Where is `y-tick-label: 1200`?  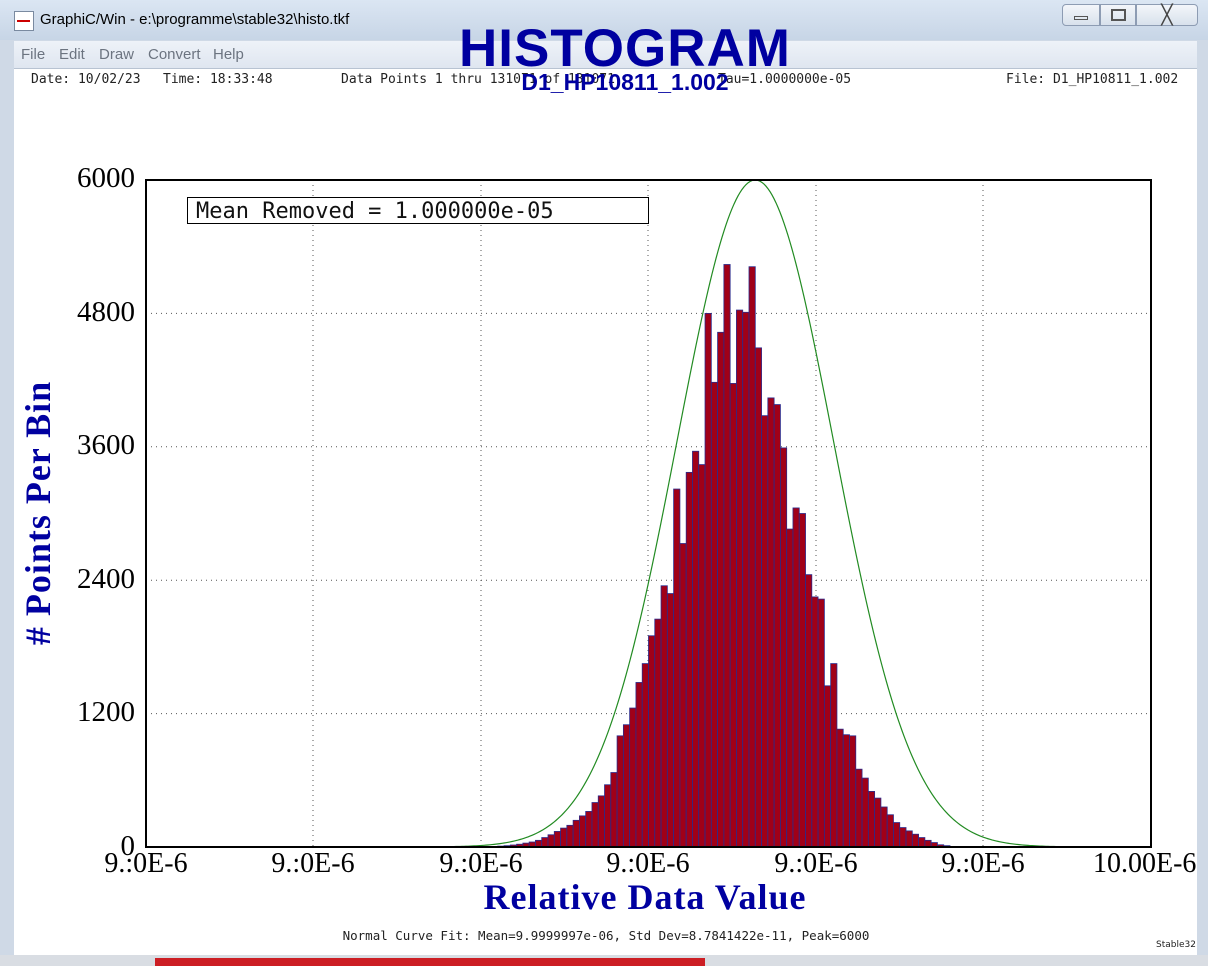
y-tick-label: 1200 is located at coordinates (106, 712).